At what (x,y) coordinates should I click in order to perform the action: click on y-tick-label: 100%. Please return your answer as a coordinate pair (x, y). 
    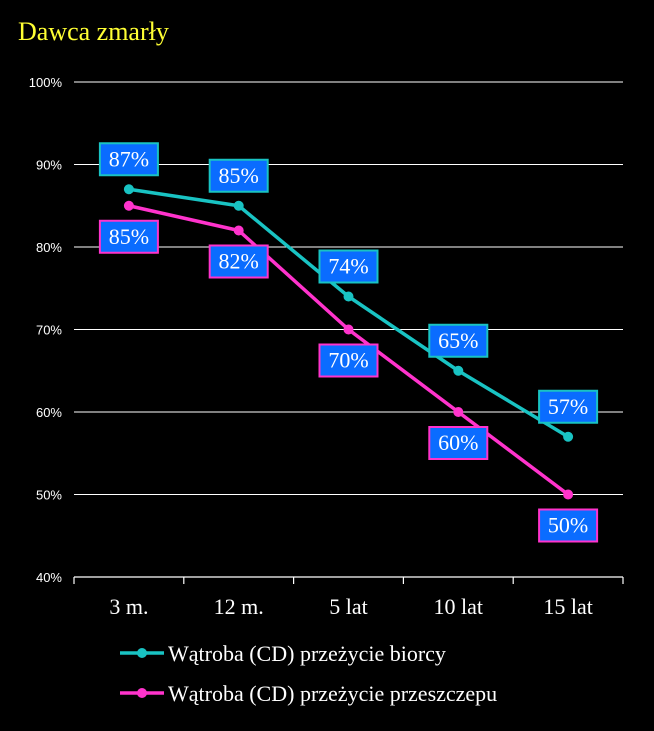
    Looking at the image, I should click on (46, 82).